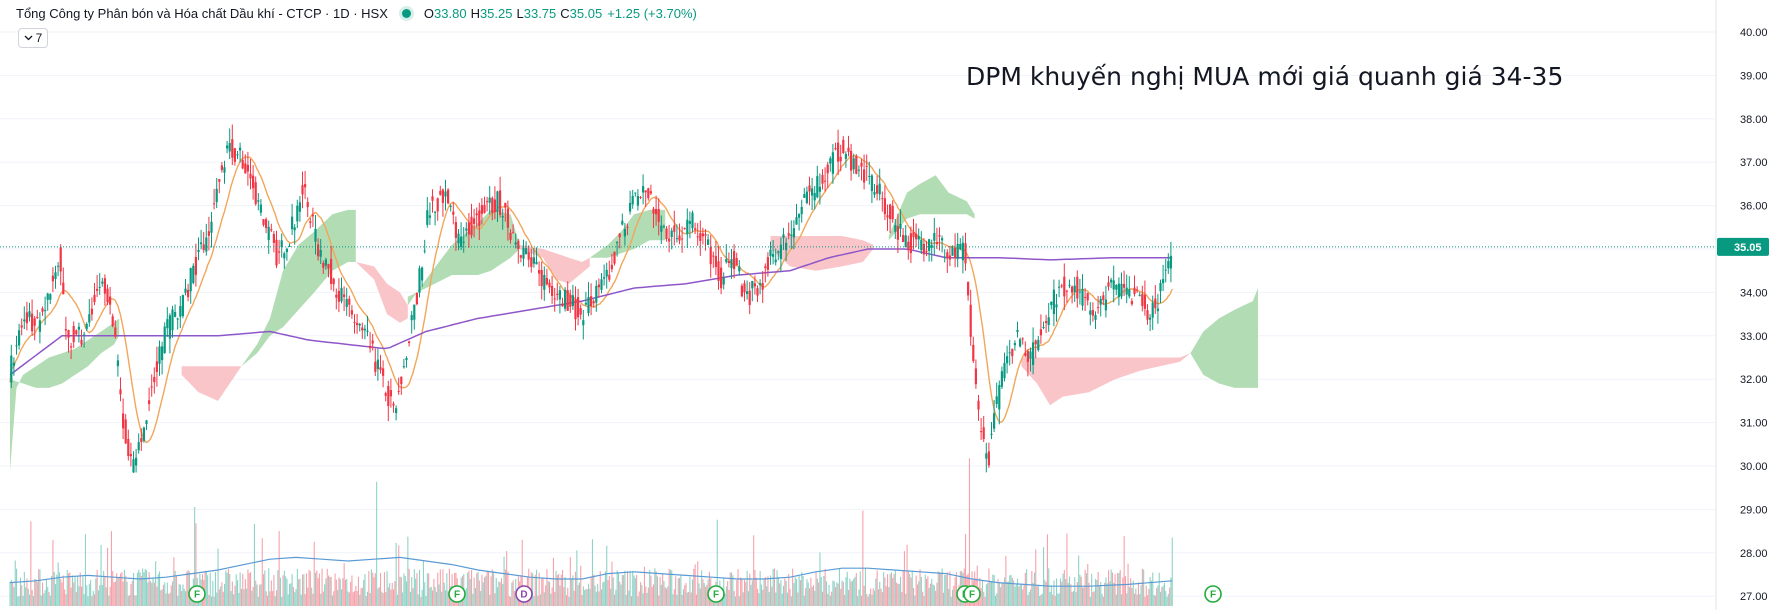  Describe the element at coordinates (586, 13) in the screenshot. I see `close-value: 35.05` at that location.